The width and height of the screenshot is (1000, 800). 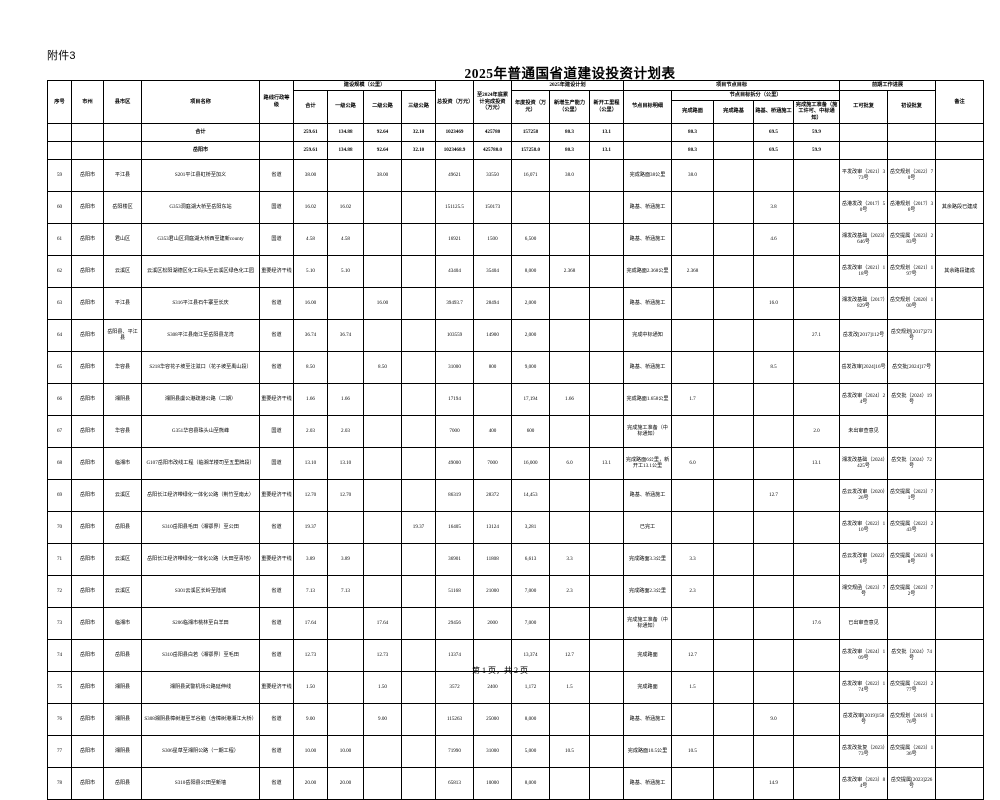 I want to click on cell-cs: 岳交提属（2023）71号, so click(x=912, y=495).